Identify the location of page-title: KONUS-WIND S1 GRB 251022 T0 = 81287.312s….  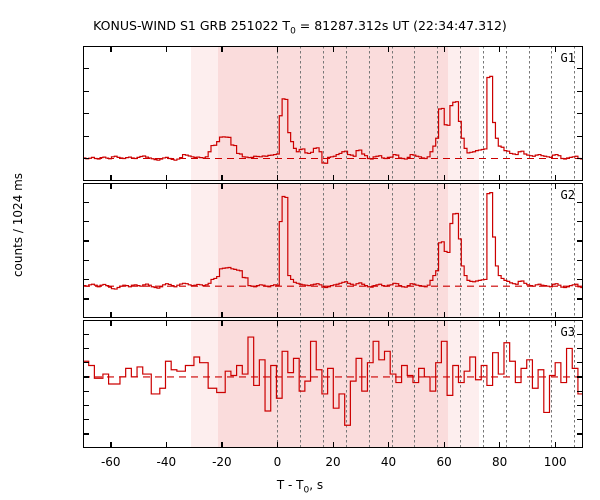
(300, 27).